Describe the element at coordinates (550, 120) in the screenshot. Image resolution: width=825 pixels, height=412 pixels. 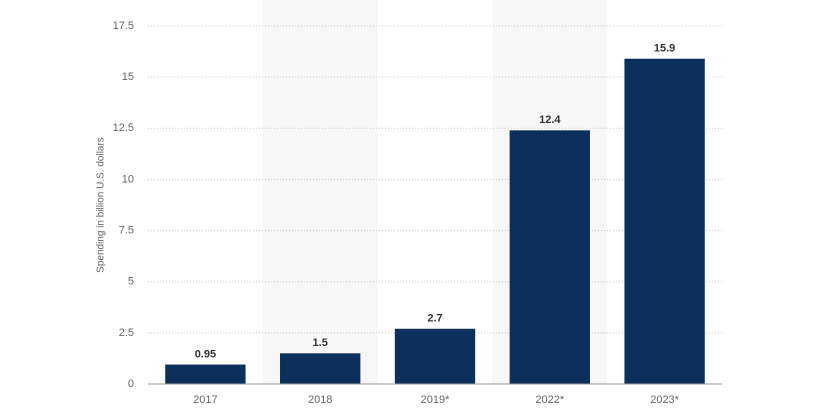
I see `value-label: 12.4` at that location.